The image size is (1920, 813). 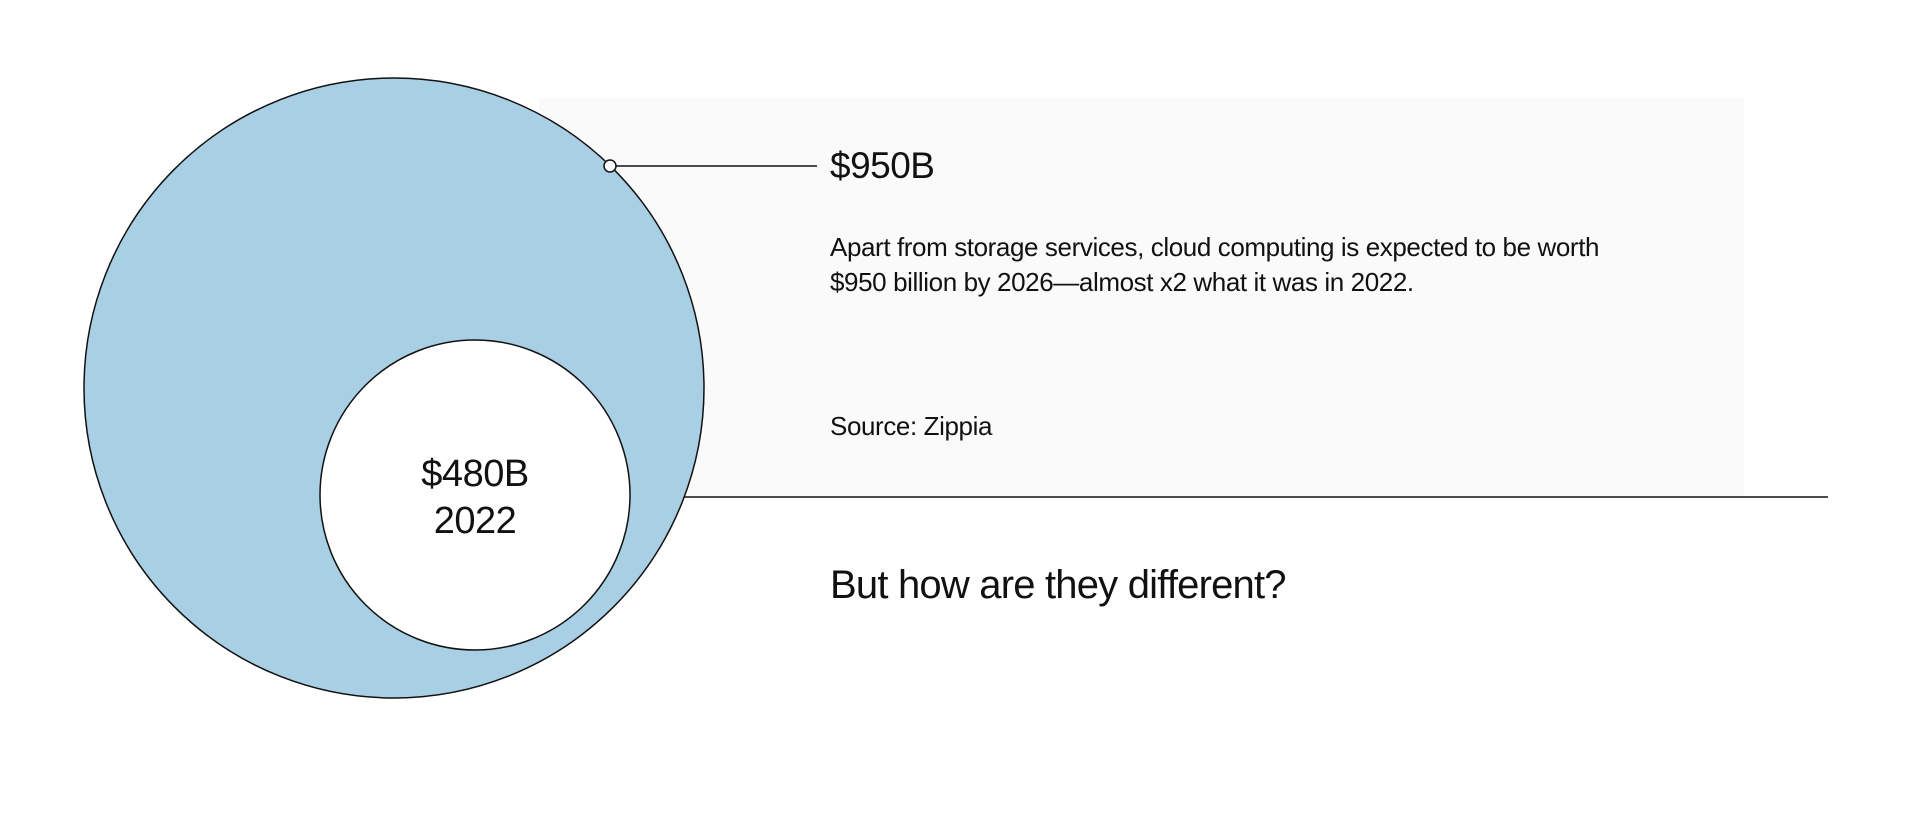 What do you see at coordinates (610, 166) in the screenshot?
I see `leader-dot` at bounding box center [610, 166].